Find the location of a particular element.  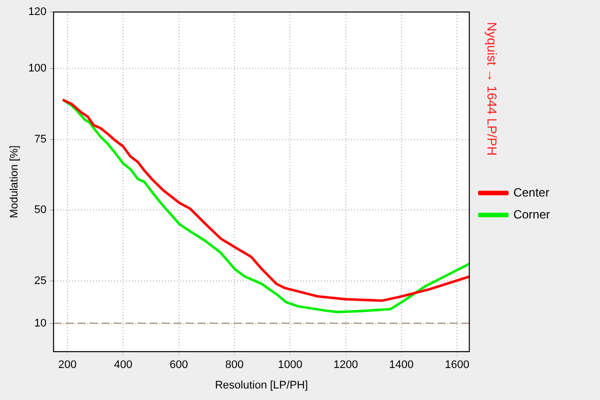

x-tick-label: 800 is located at coordinates (234, 365).